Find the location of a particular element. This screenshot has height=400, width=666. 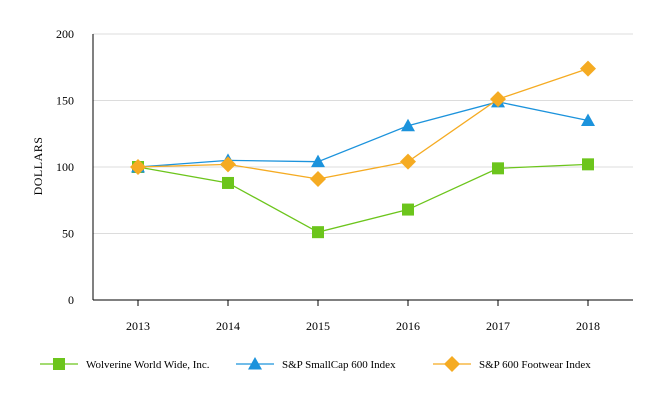

legend-marker-triangle is located at coordinates (255, 363).